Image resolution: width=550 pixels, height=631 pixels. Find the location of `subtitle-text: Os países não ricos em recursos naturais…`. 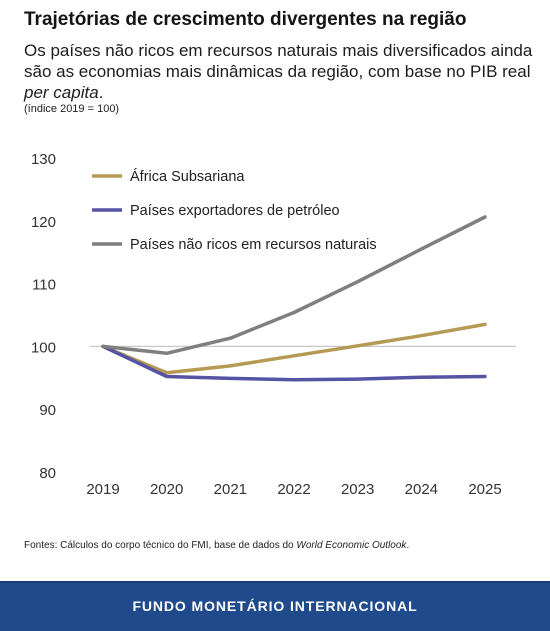

subtitle-text: Os países não ricos em recursos naturais… is located at coordinates (278, 61).